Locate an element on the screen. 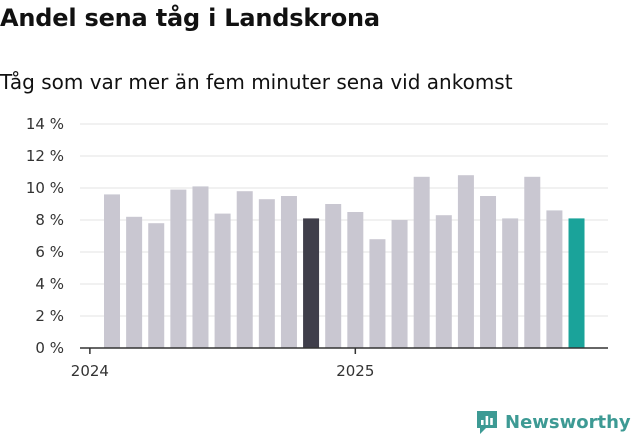  x-tick-label: 2025 is located at coordinates (355, 371).